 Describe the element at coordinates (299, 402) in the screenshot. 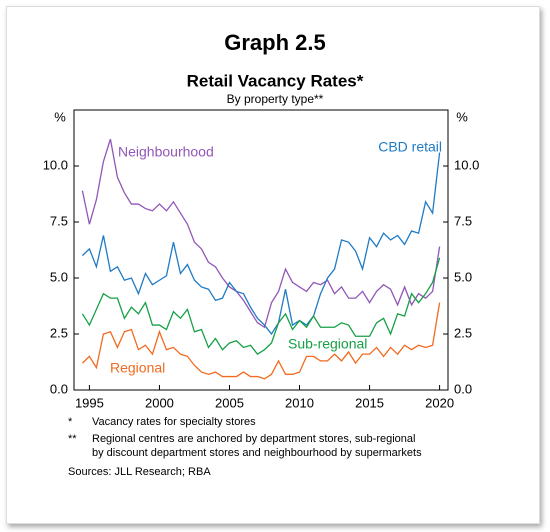

I see `x-tick-label: 2010` at that location.